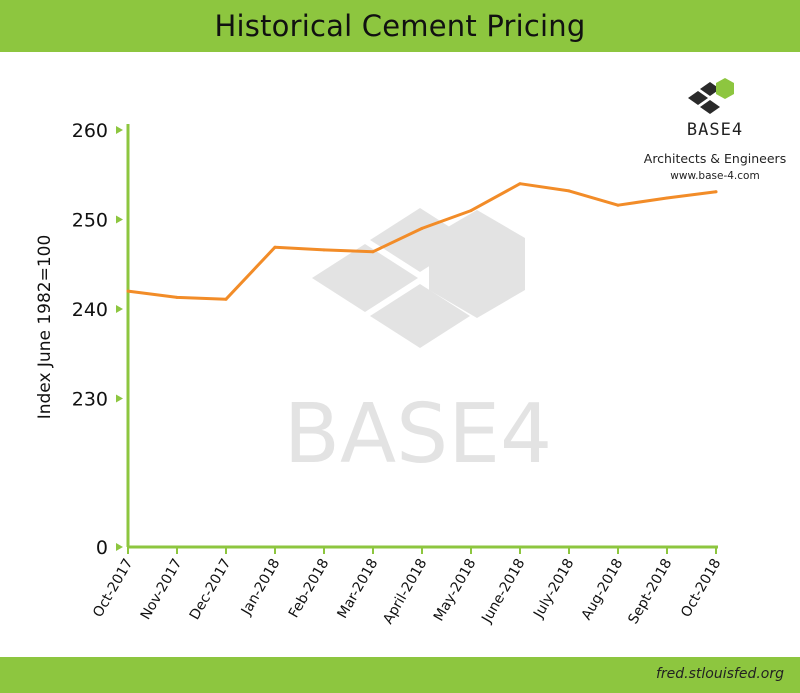 The image size is (800, 693). Describe the element at coordinates (715, 130) in the screenshot. I see `logo-name: BASE4` at that location.